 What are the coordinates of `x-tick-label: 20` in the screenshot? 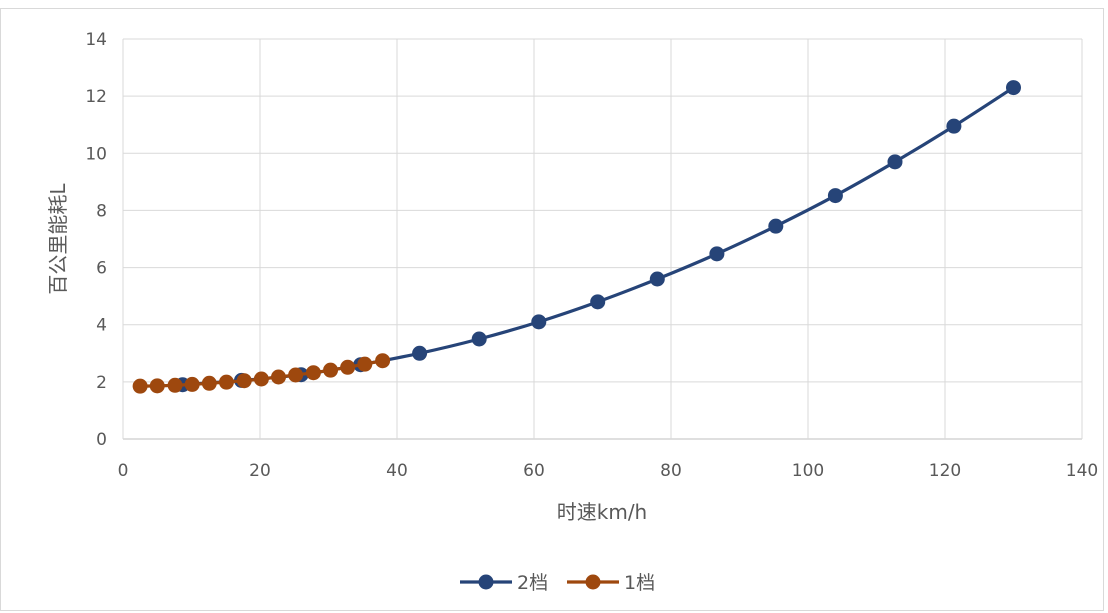 It's located at (260, 471).